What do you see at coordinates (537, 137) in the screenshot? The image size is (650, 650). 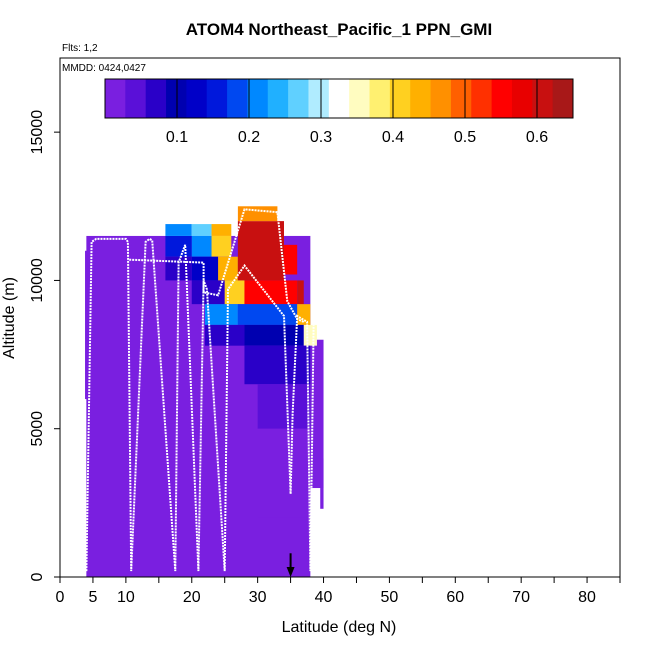 I see `colorbar-tick-label: 0.6` at bounding box center [537, 137].